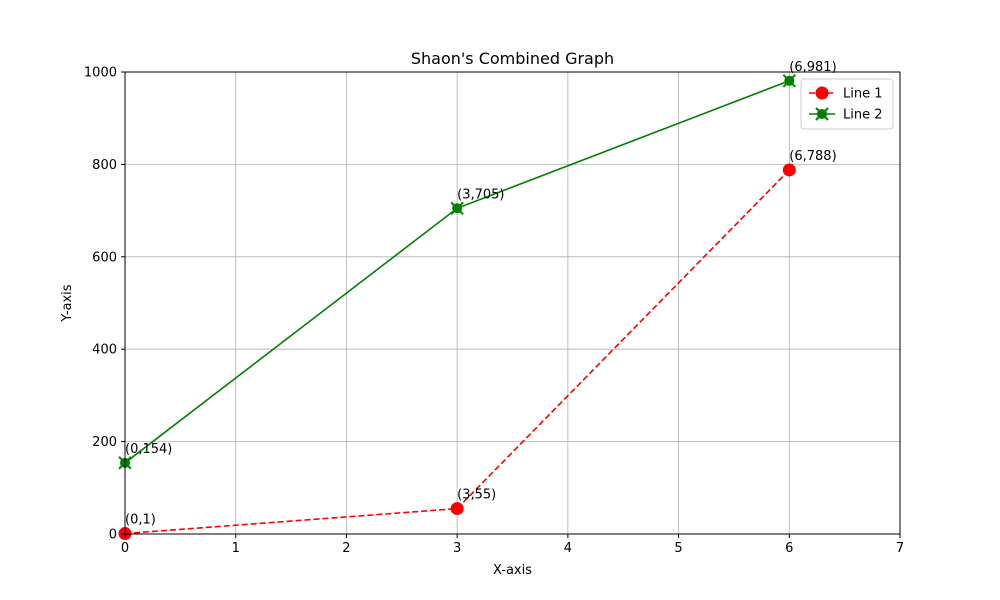  What do you see at coordinates (812, 67) in the screenshot?
I see `data-label: (6,981)` at bounding box center [812, 67].